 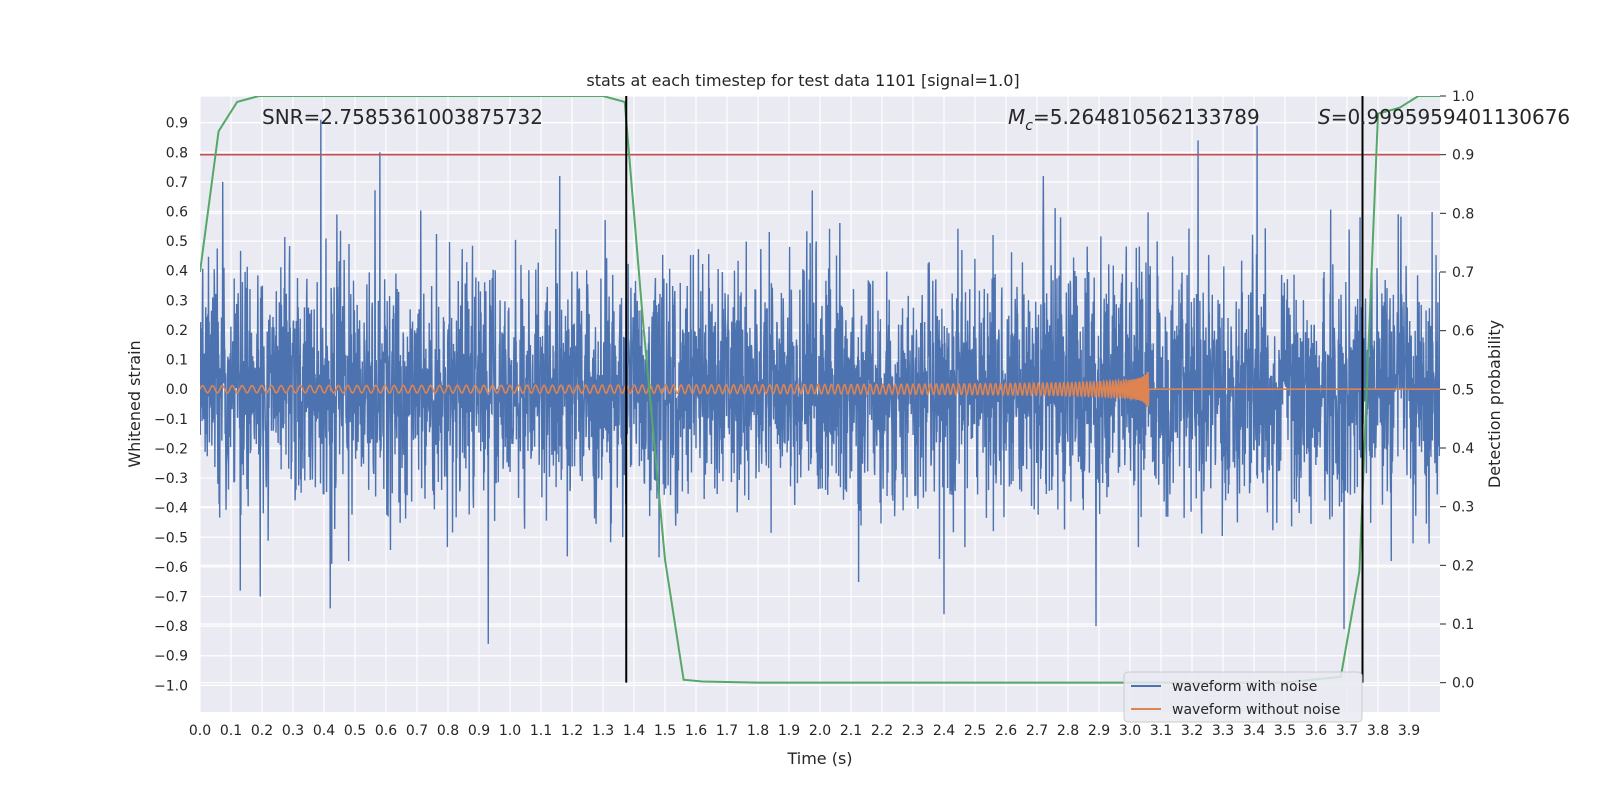 I want to click on x-tick-label: 0.3, so click(x=293, y=731).